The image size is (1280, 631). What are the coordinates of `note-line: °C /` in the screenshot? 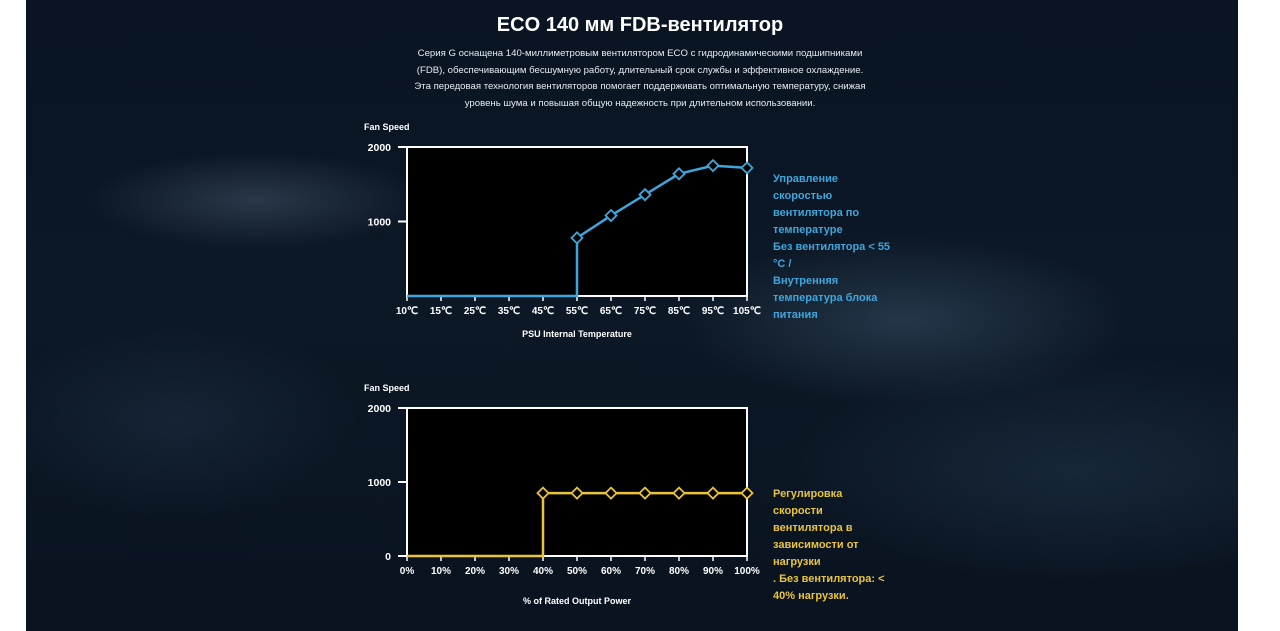 It's located at (782, 264).